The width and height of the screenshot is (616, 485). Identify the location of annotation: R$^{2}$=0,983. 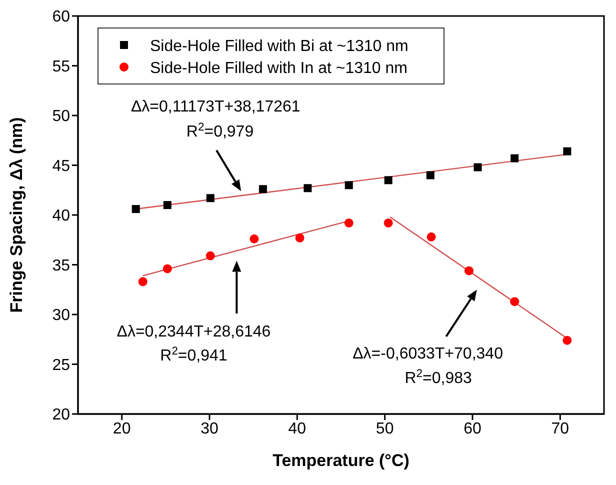
(438, 378).